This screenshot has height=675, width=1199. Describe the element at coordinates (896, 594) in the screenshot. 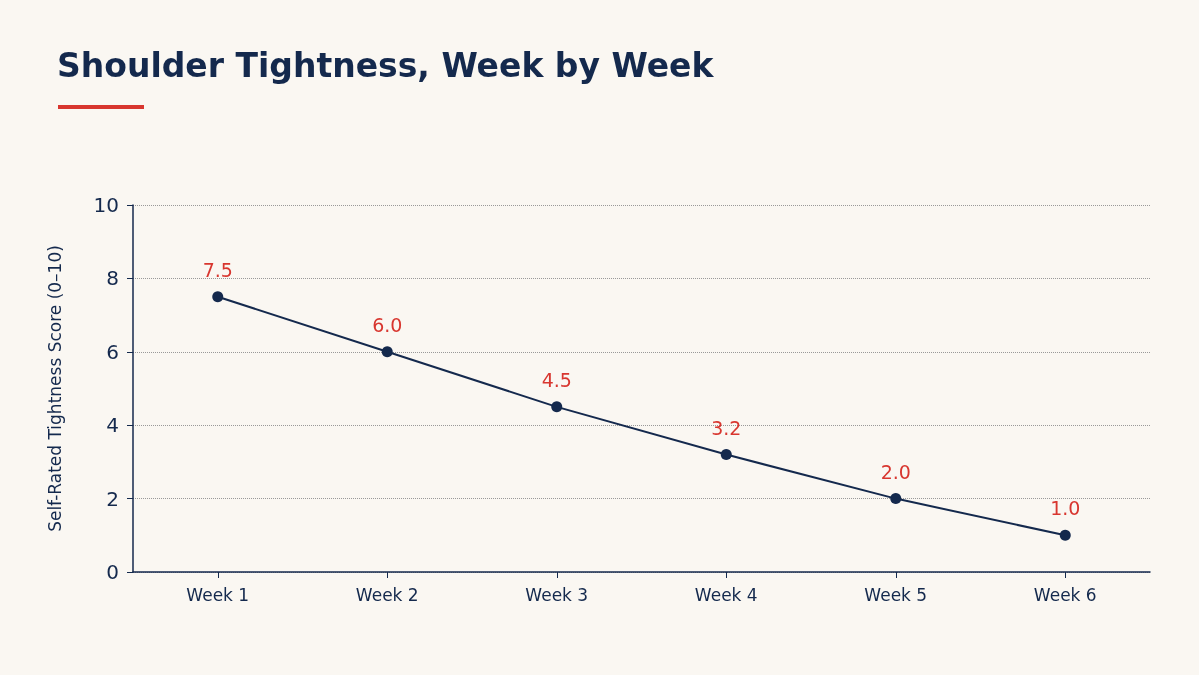

I see `x-tick-label: Week 5` at that location.